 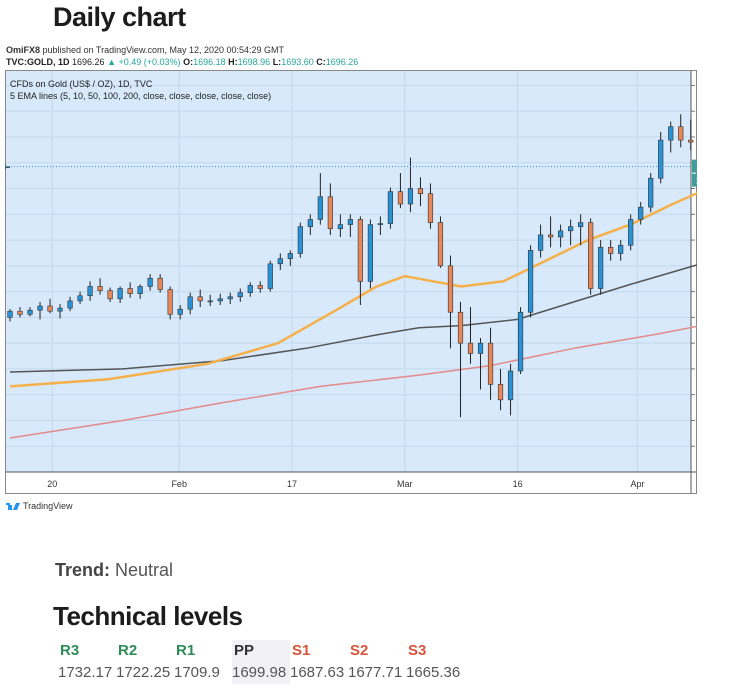 I want to click on close-key: C:, so click(x=321, y=62).